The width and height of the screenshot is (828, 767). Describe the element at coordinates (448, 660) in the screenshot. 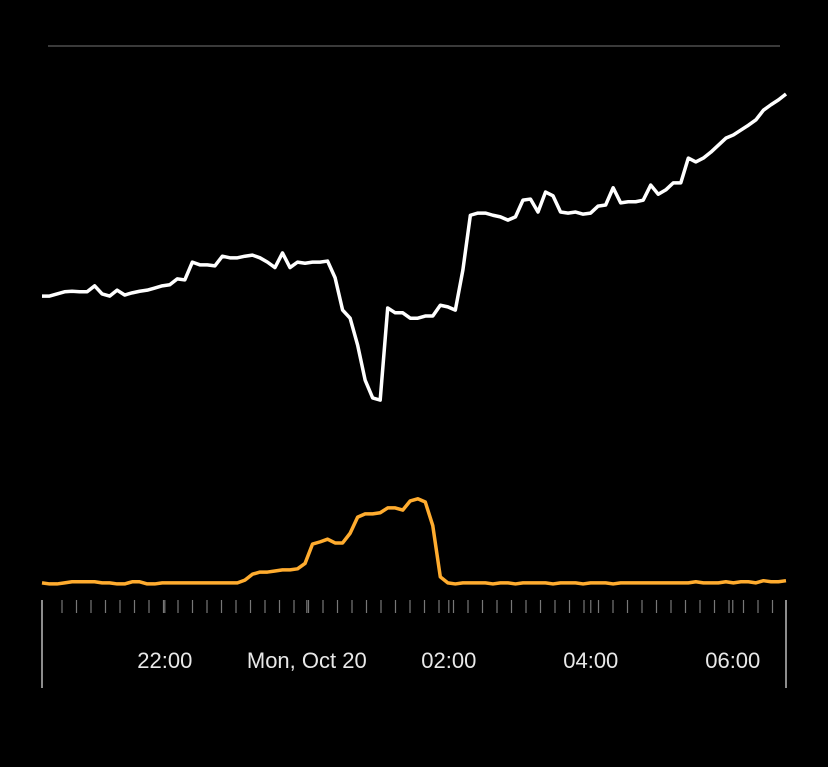

I see `x-tick-label: 02:00` at that location.